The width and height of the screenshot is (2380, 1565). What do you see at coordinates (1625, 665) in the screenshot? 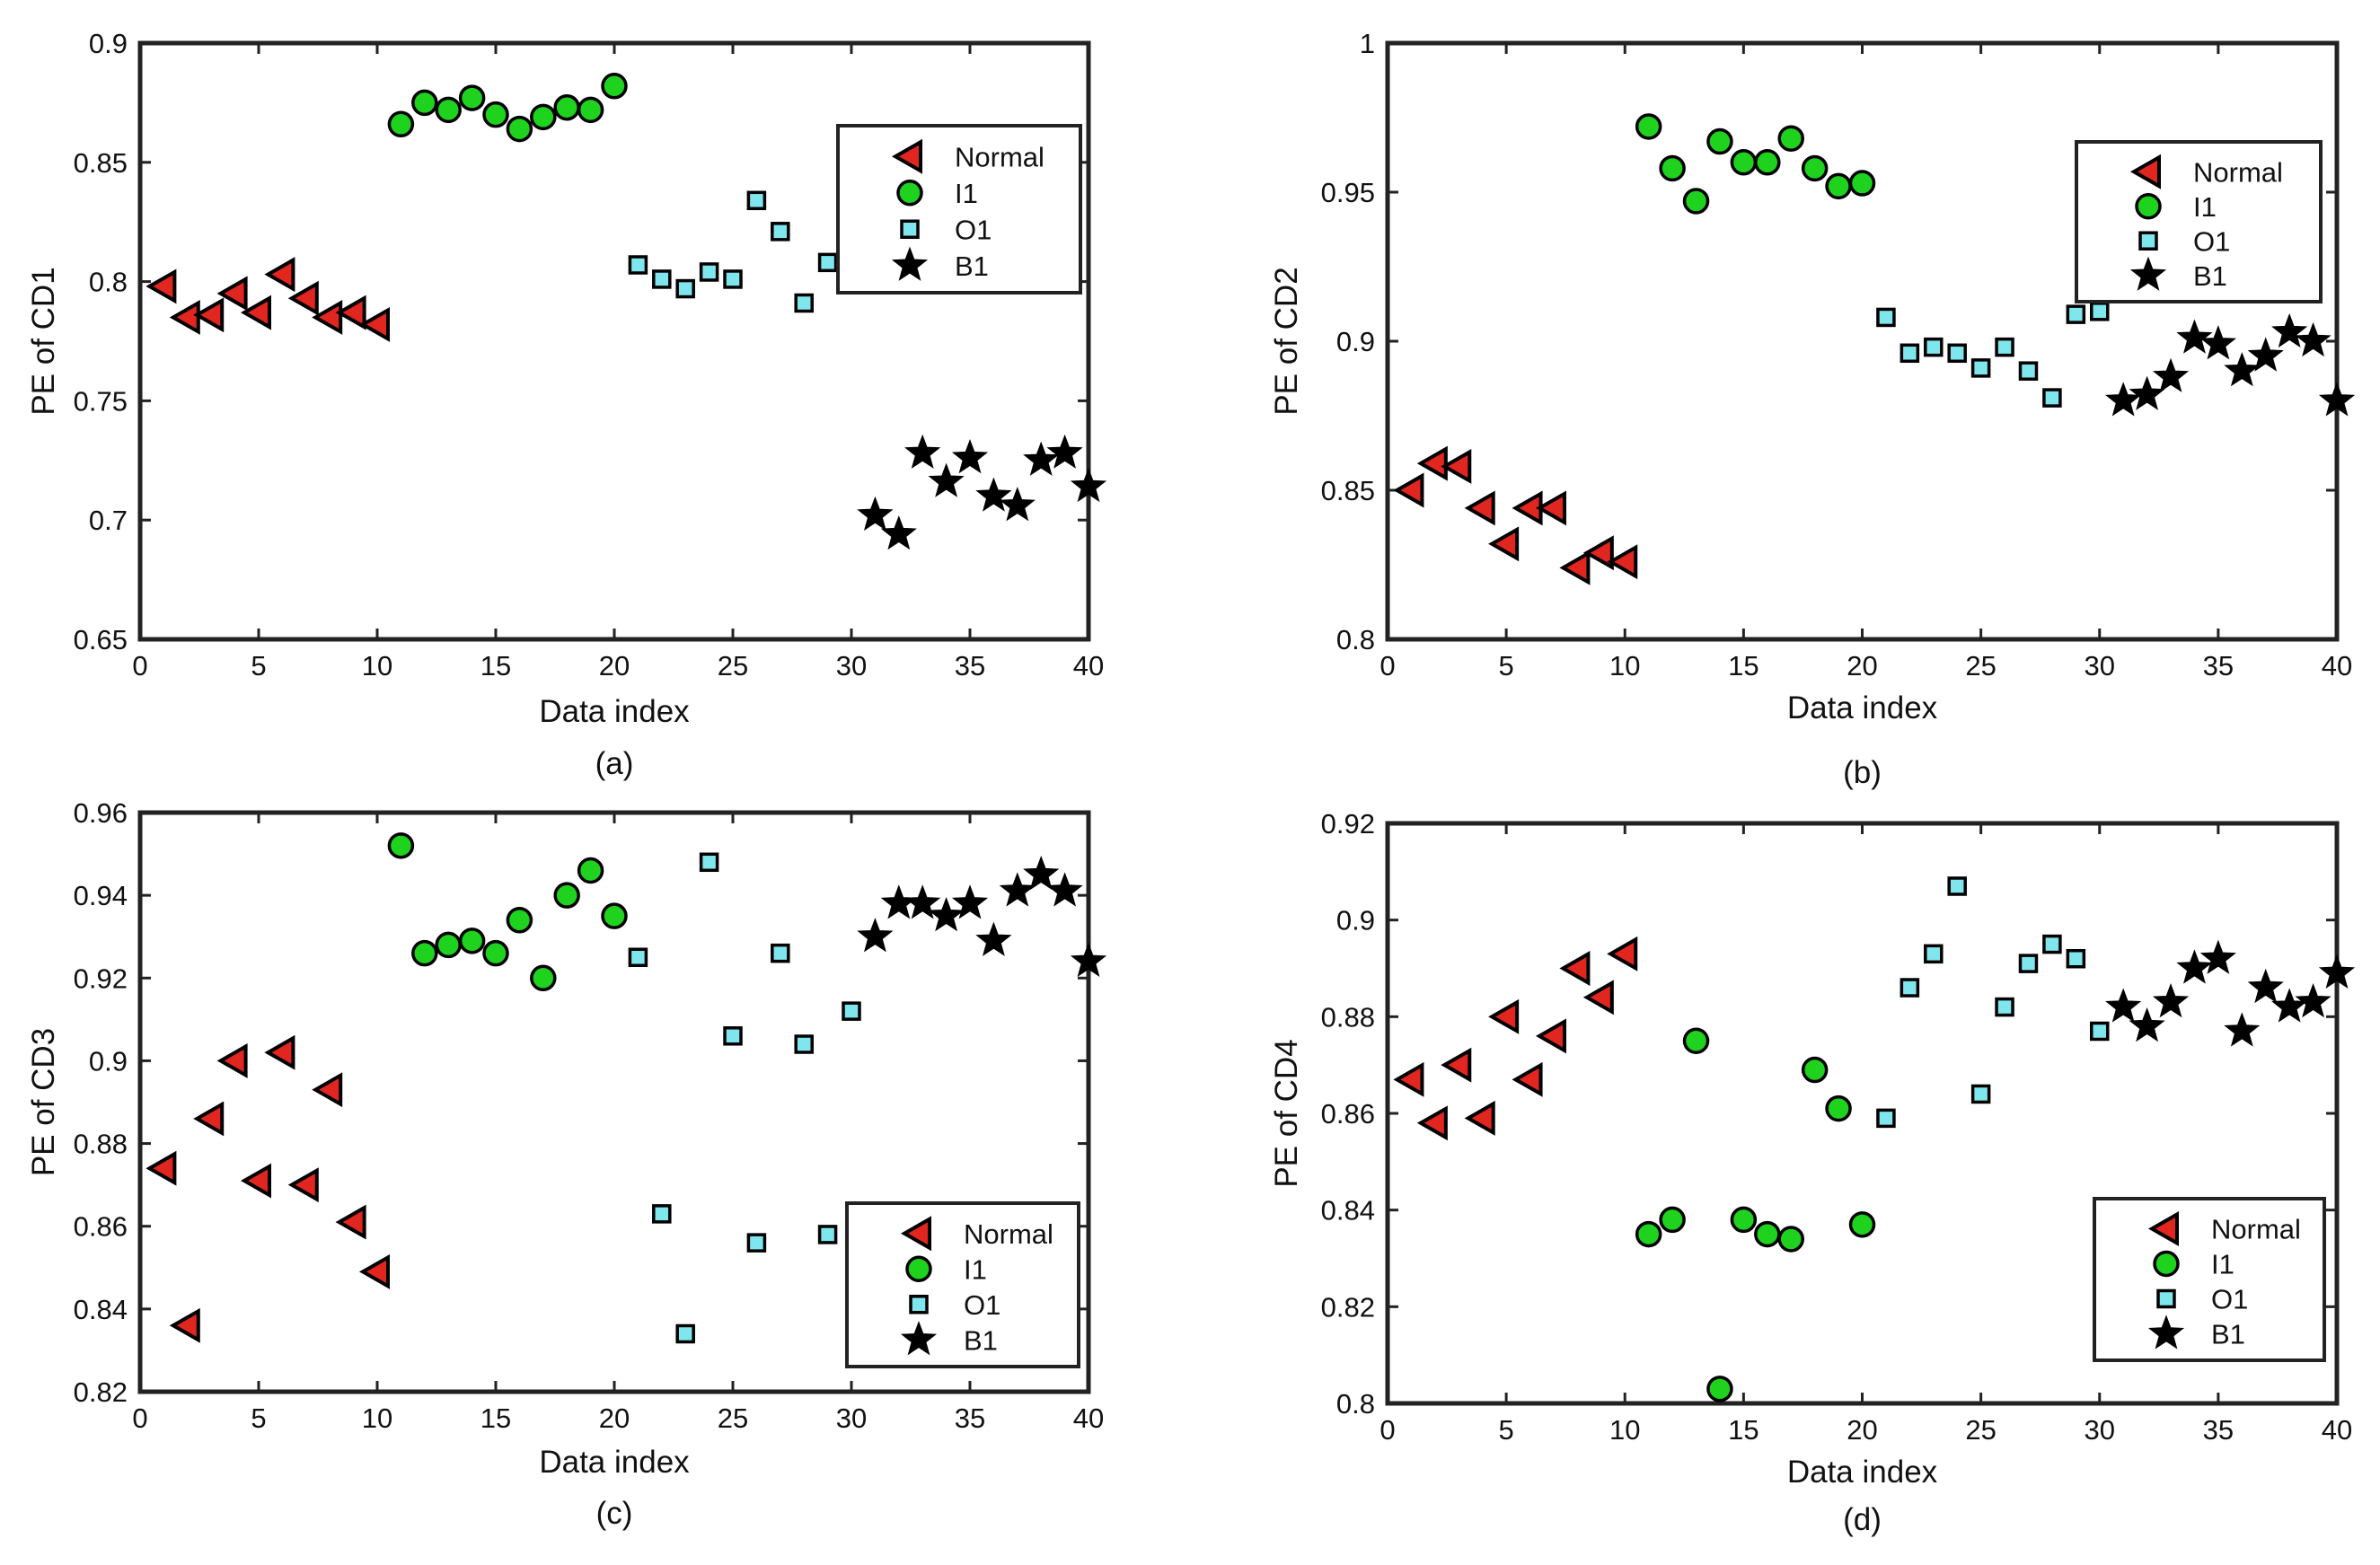
I see `x-tick-label: 10` at bounding box center [1625, 665].